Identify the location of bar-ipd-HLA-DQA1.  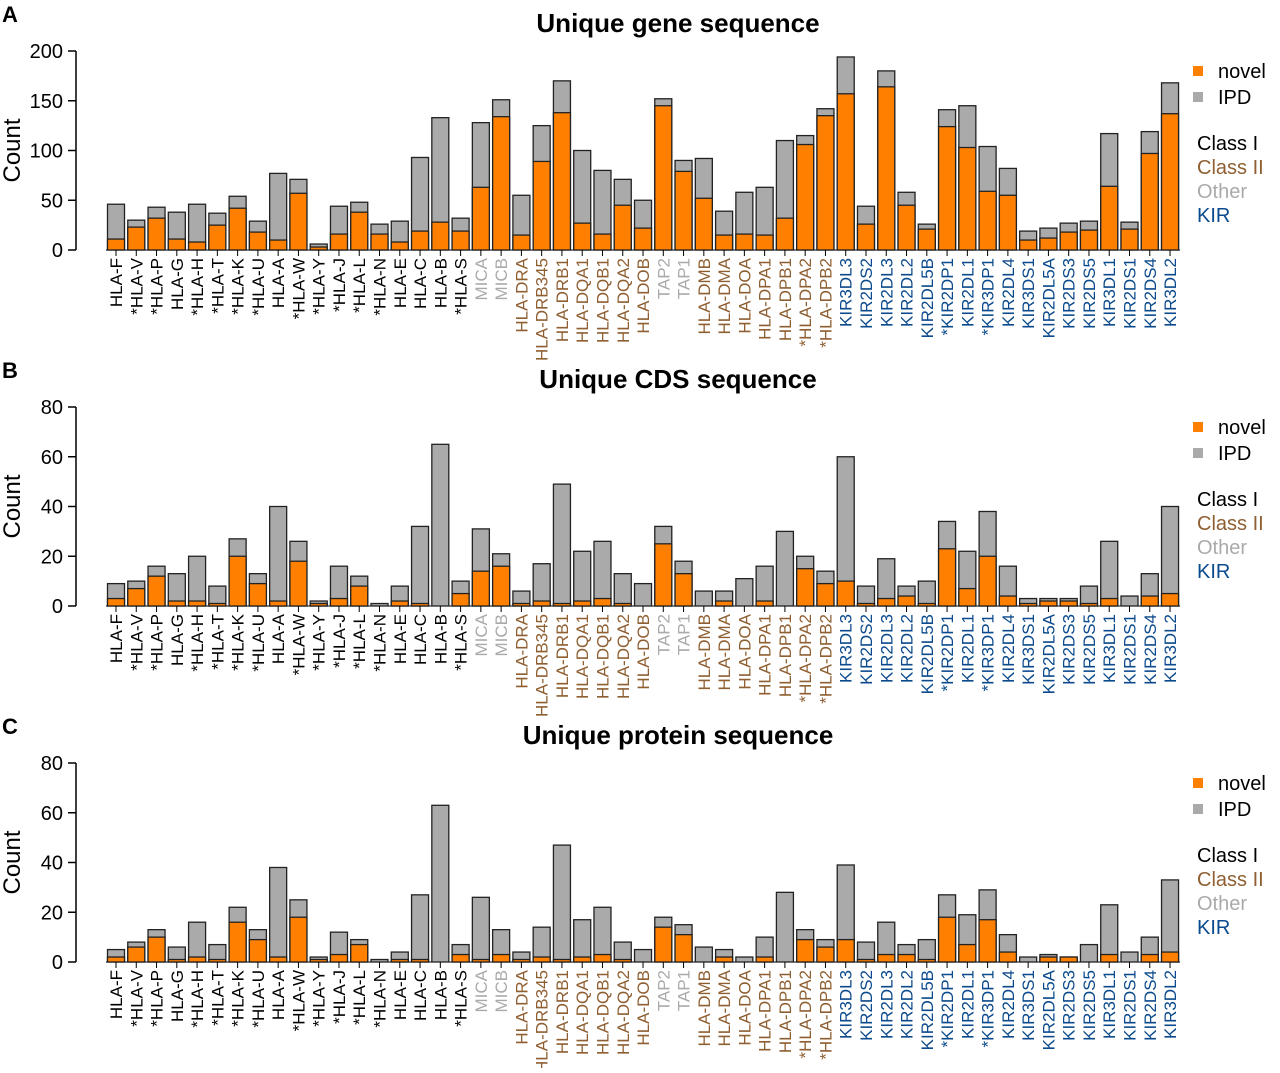
(582, 941).